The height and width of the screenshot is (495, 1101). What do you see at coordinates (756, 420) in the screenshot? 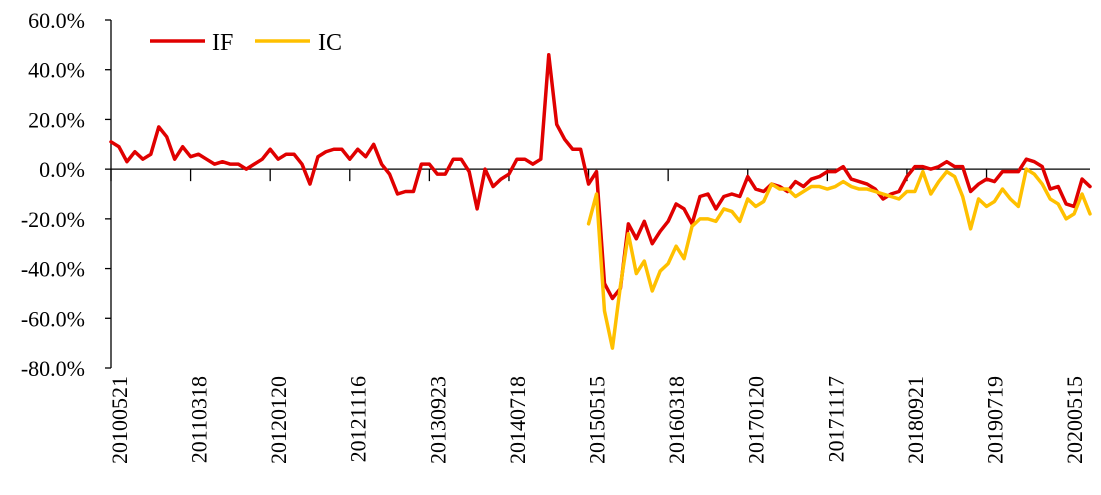
I see `x-tick-label: 20170120` at bounding box center [756, 420].